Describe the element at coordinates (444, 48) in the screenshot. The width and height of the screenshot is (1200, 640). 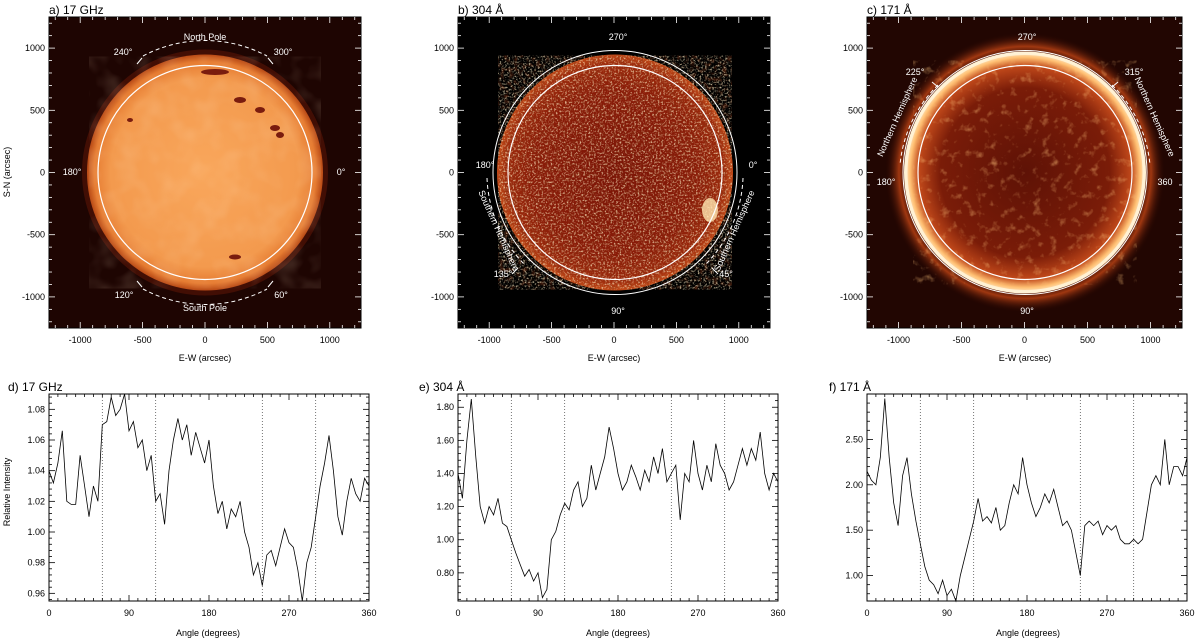
I see `y-tick-label: 1000` at that location.